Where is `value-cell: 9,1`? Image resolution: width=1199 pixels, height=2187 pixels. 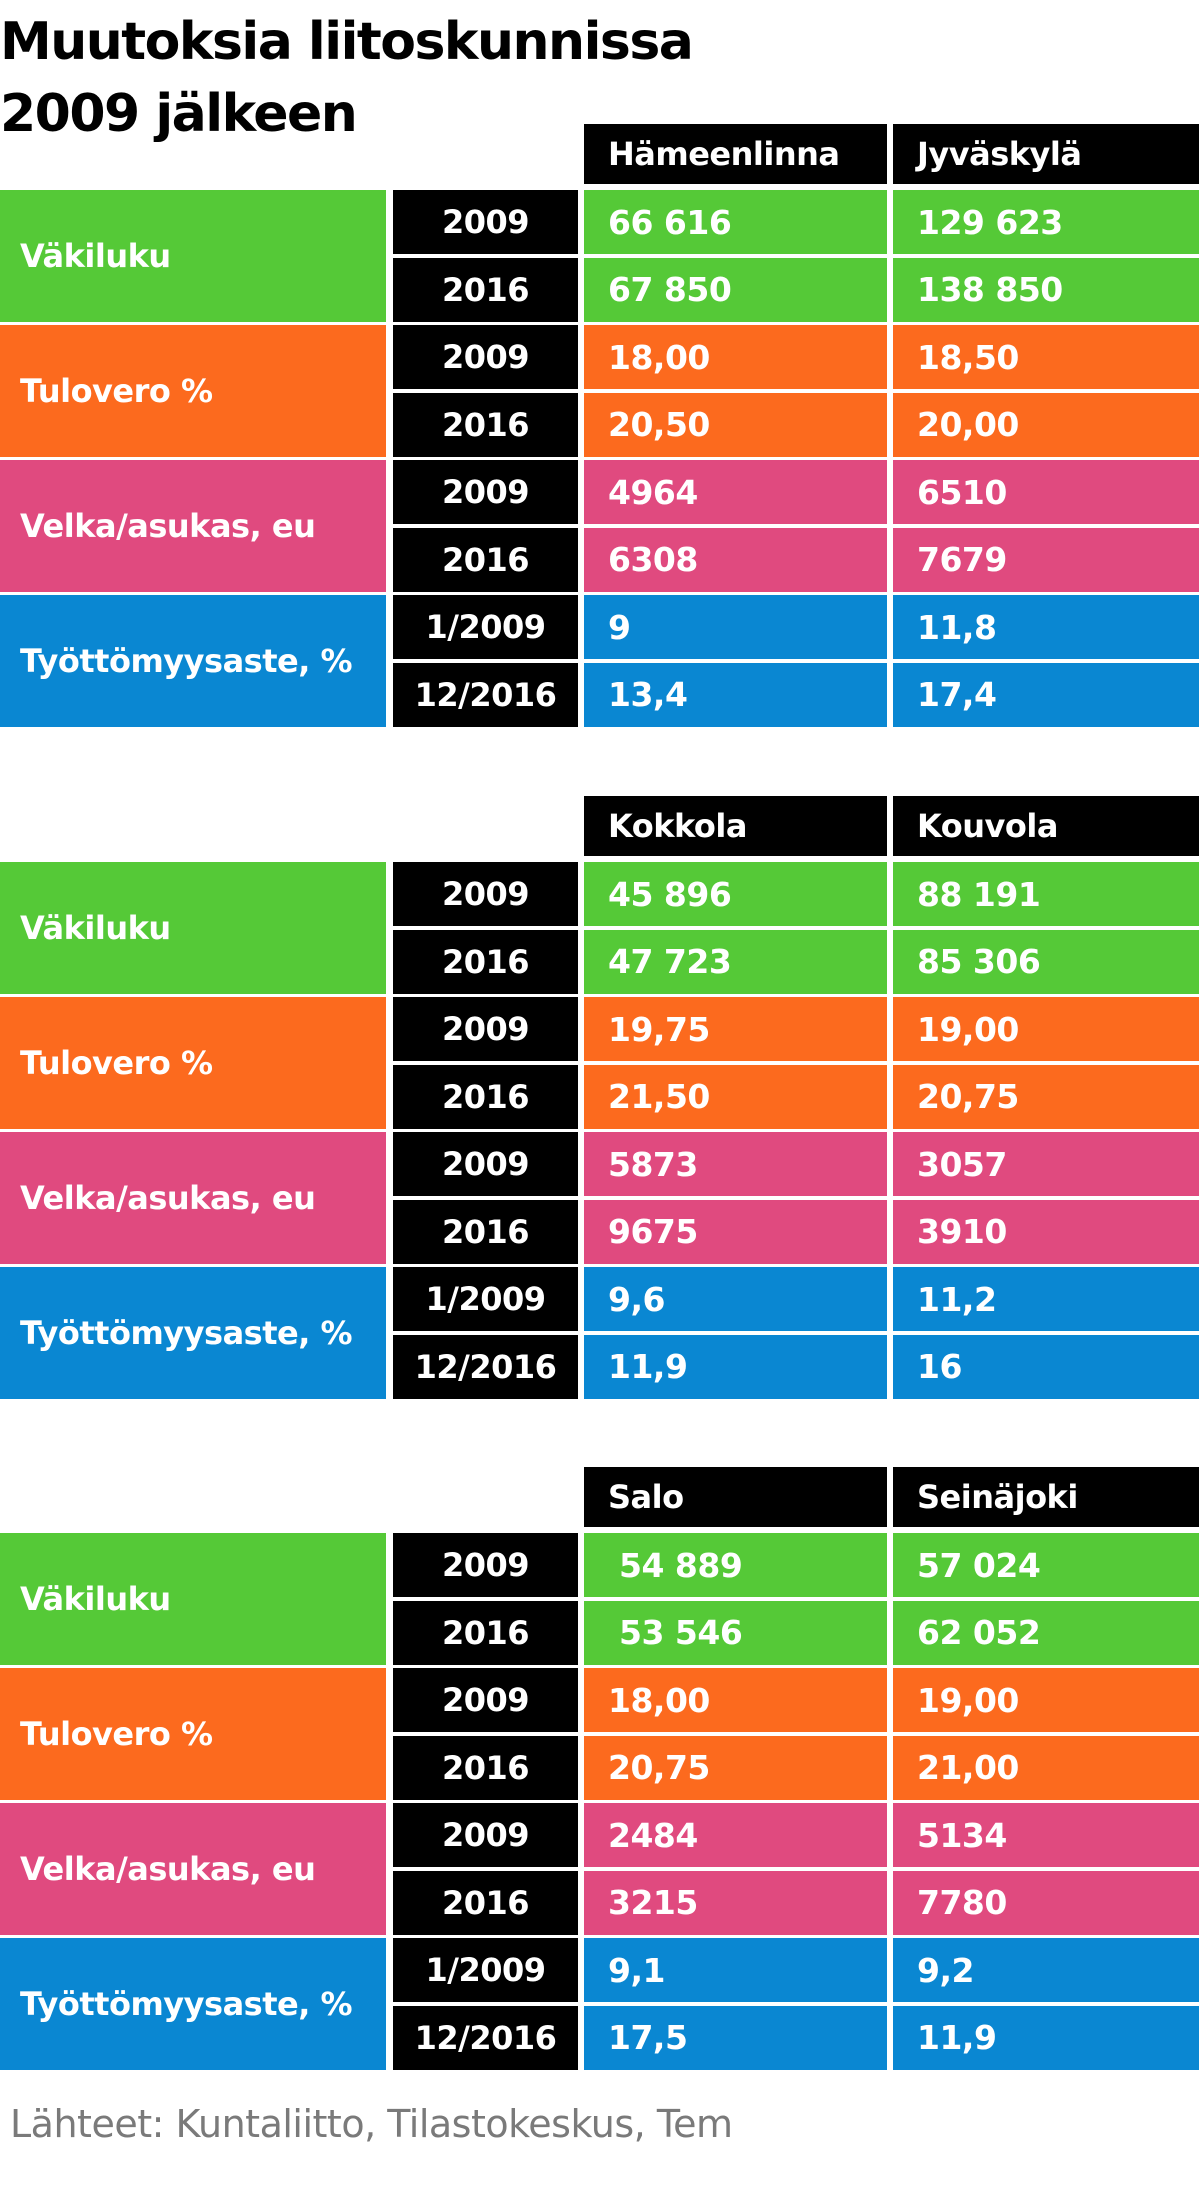 value-cell: 9,1 is located at coordinates (735, 1970).